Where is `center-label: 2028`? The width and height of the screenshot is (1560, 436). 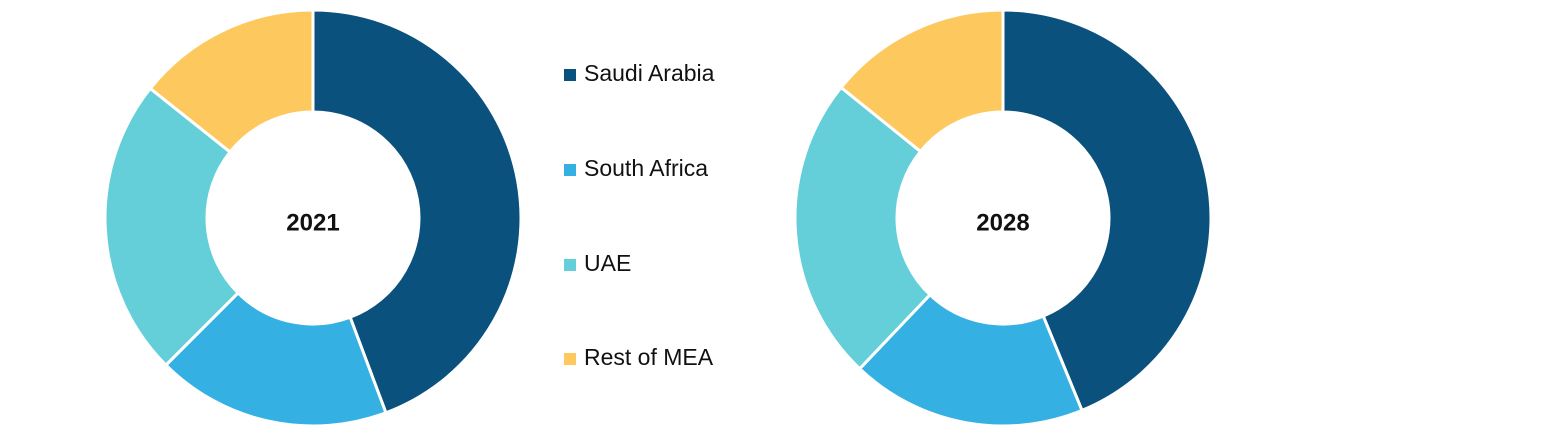 center-label: 2028 is located at coordinates (1002, 222).